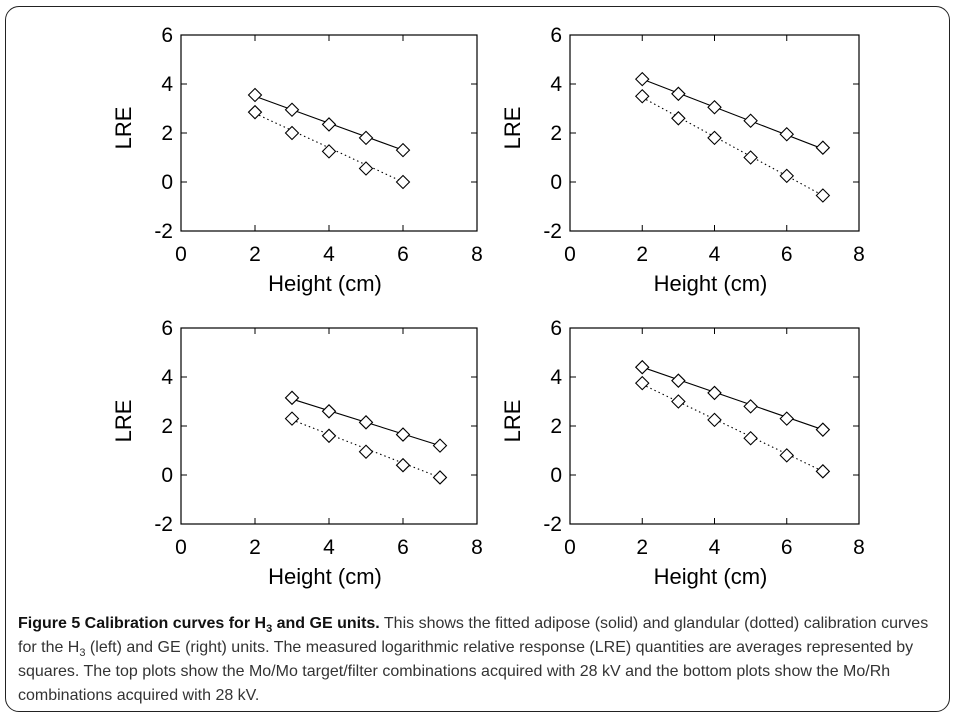  What do you see at coordinates (733, 398) in the screenshot?
I see `adipose-fit-line` at bounding box center [733, 398].